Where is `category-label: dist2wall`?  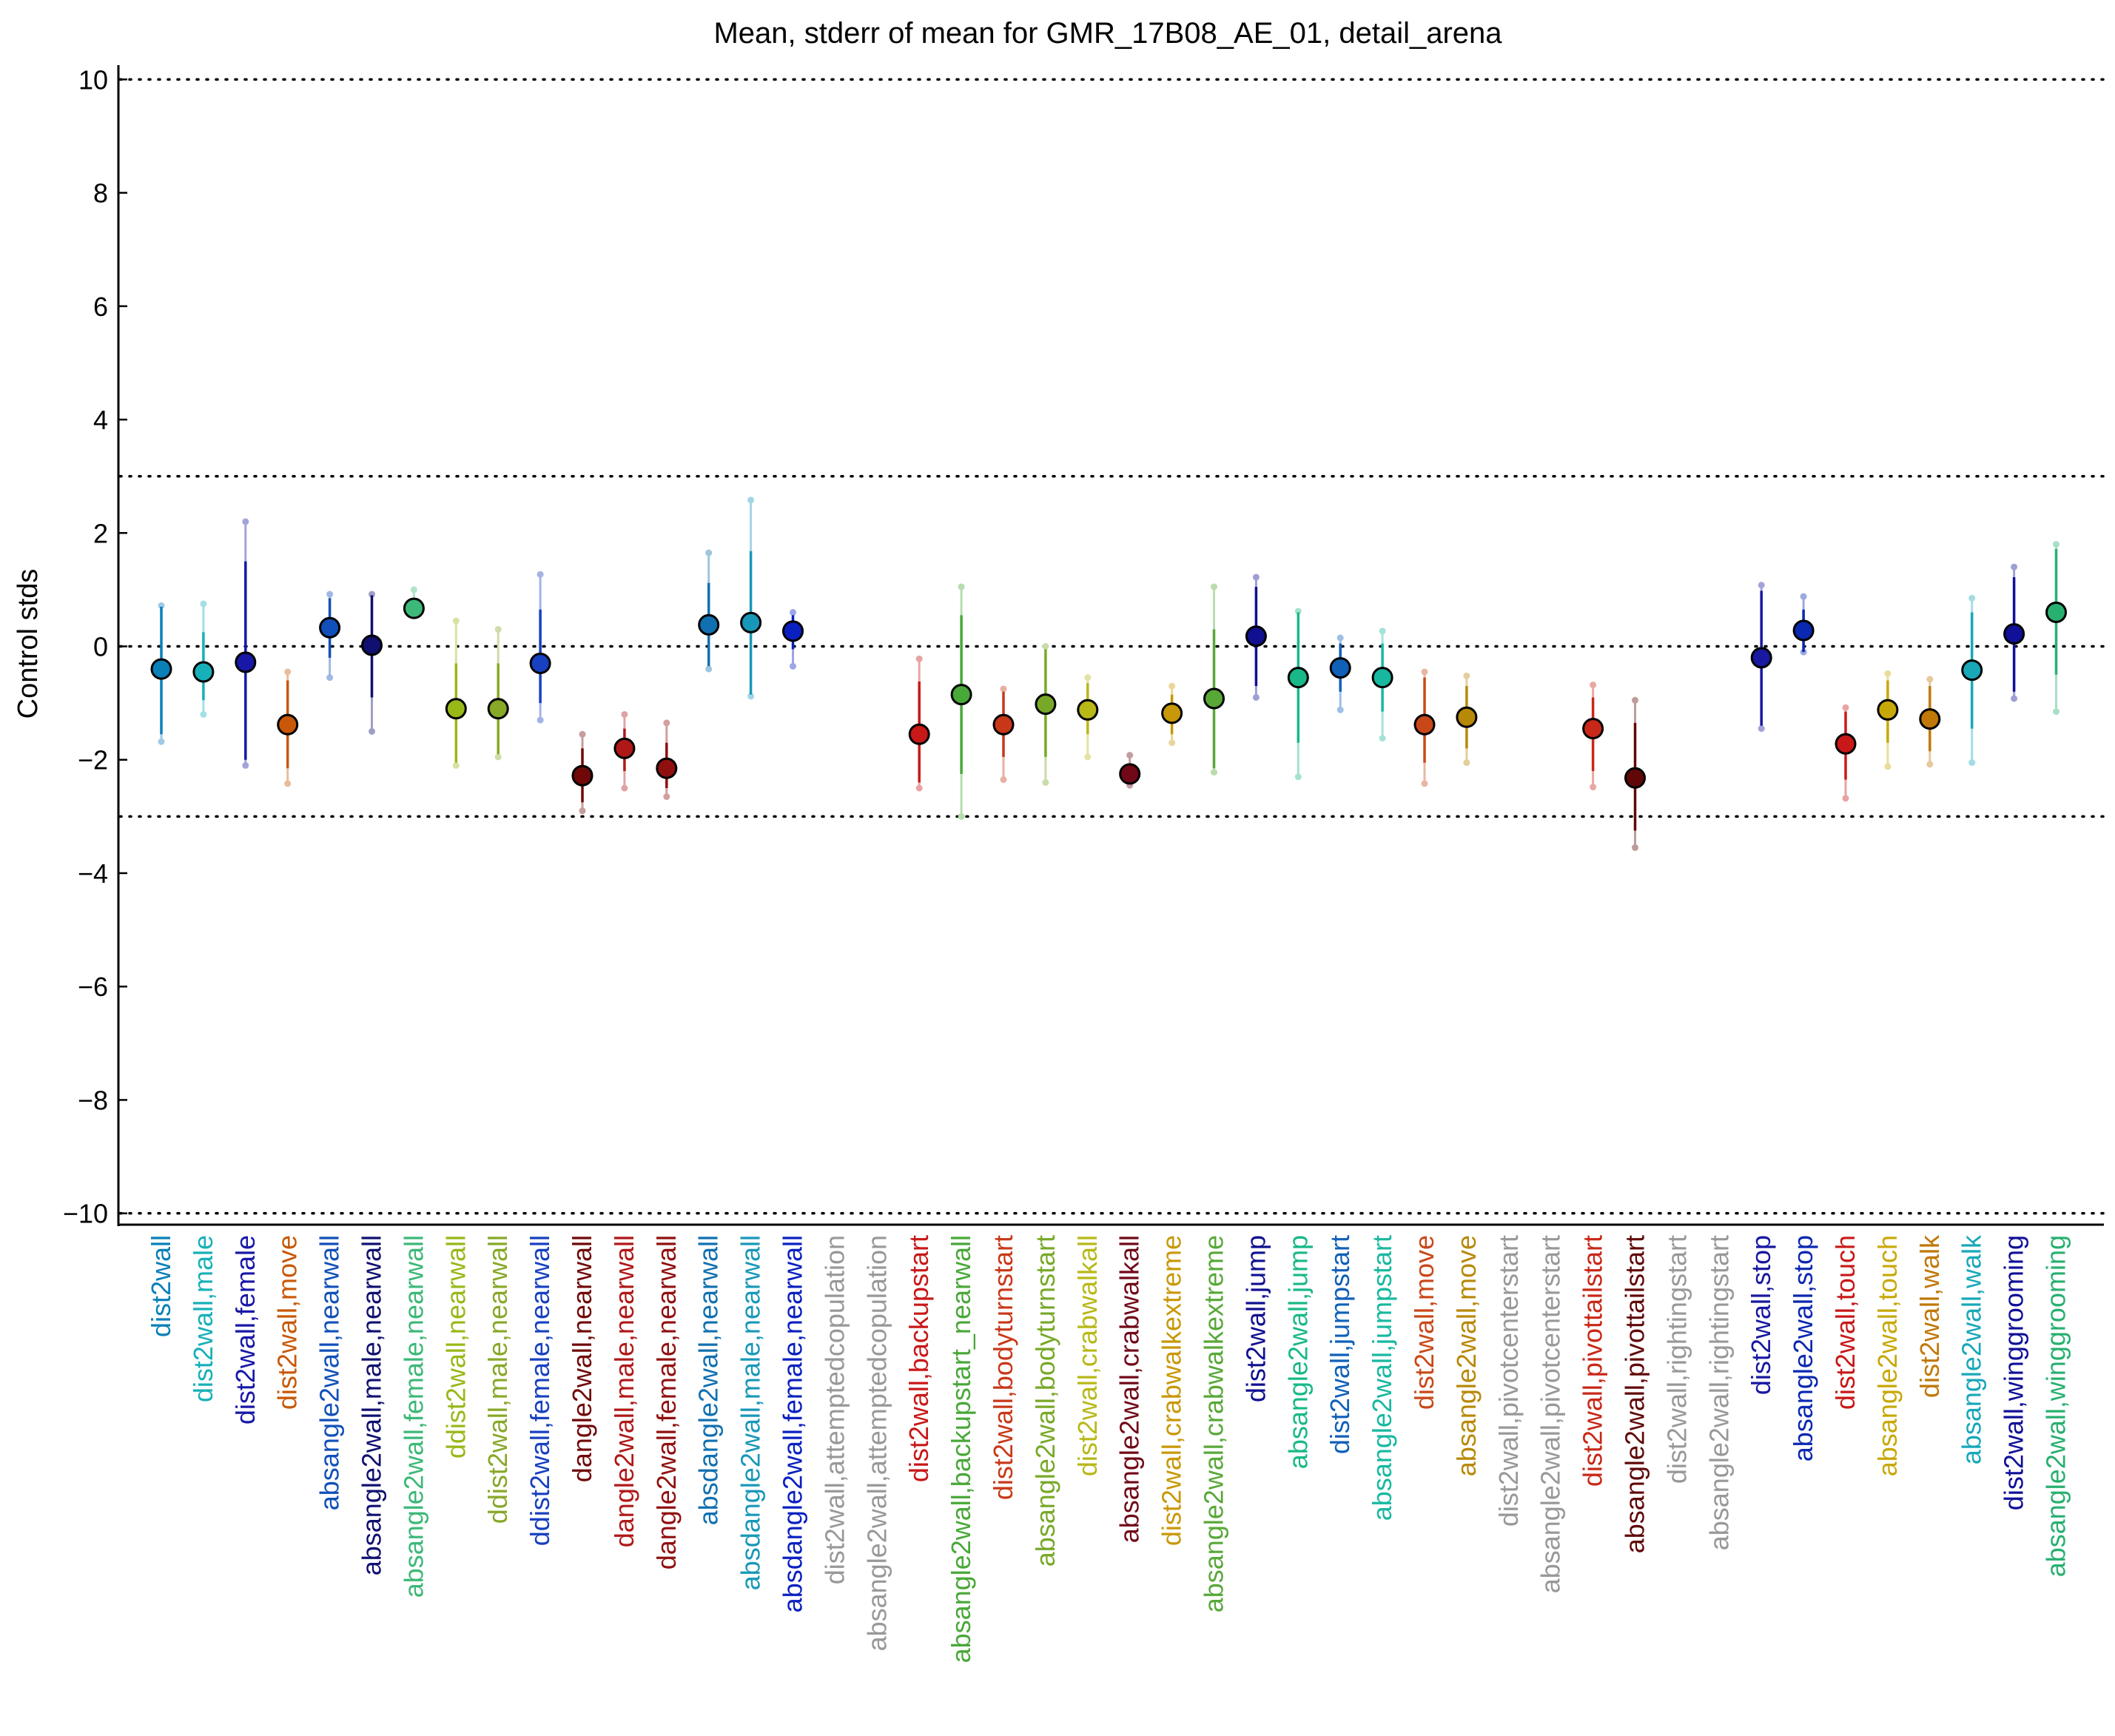 category-label: dist2wall is located at coordinates (161, 1286).